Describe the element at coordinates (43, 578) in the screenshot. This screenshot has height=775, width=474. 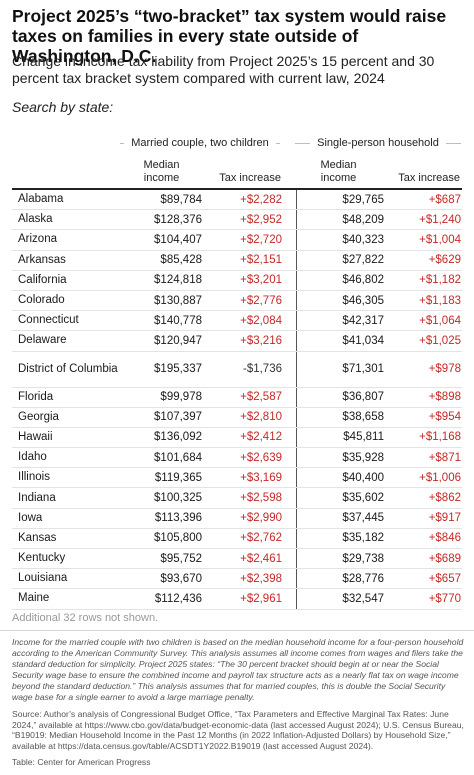
I see `state-cell: Louisiana` at that location.